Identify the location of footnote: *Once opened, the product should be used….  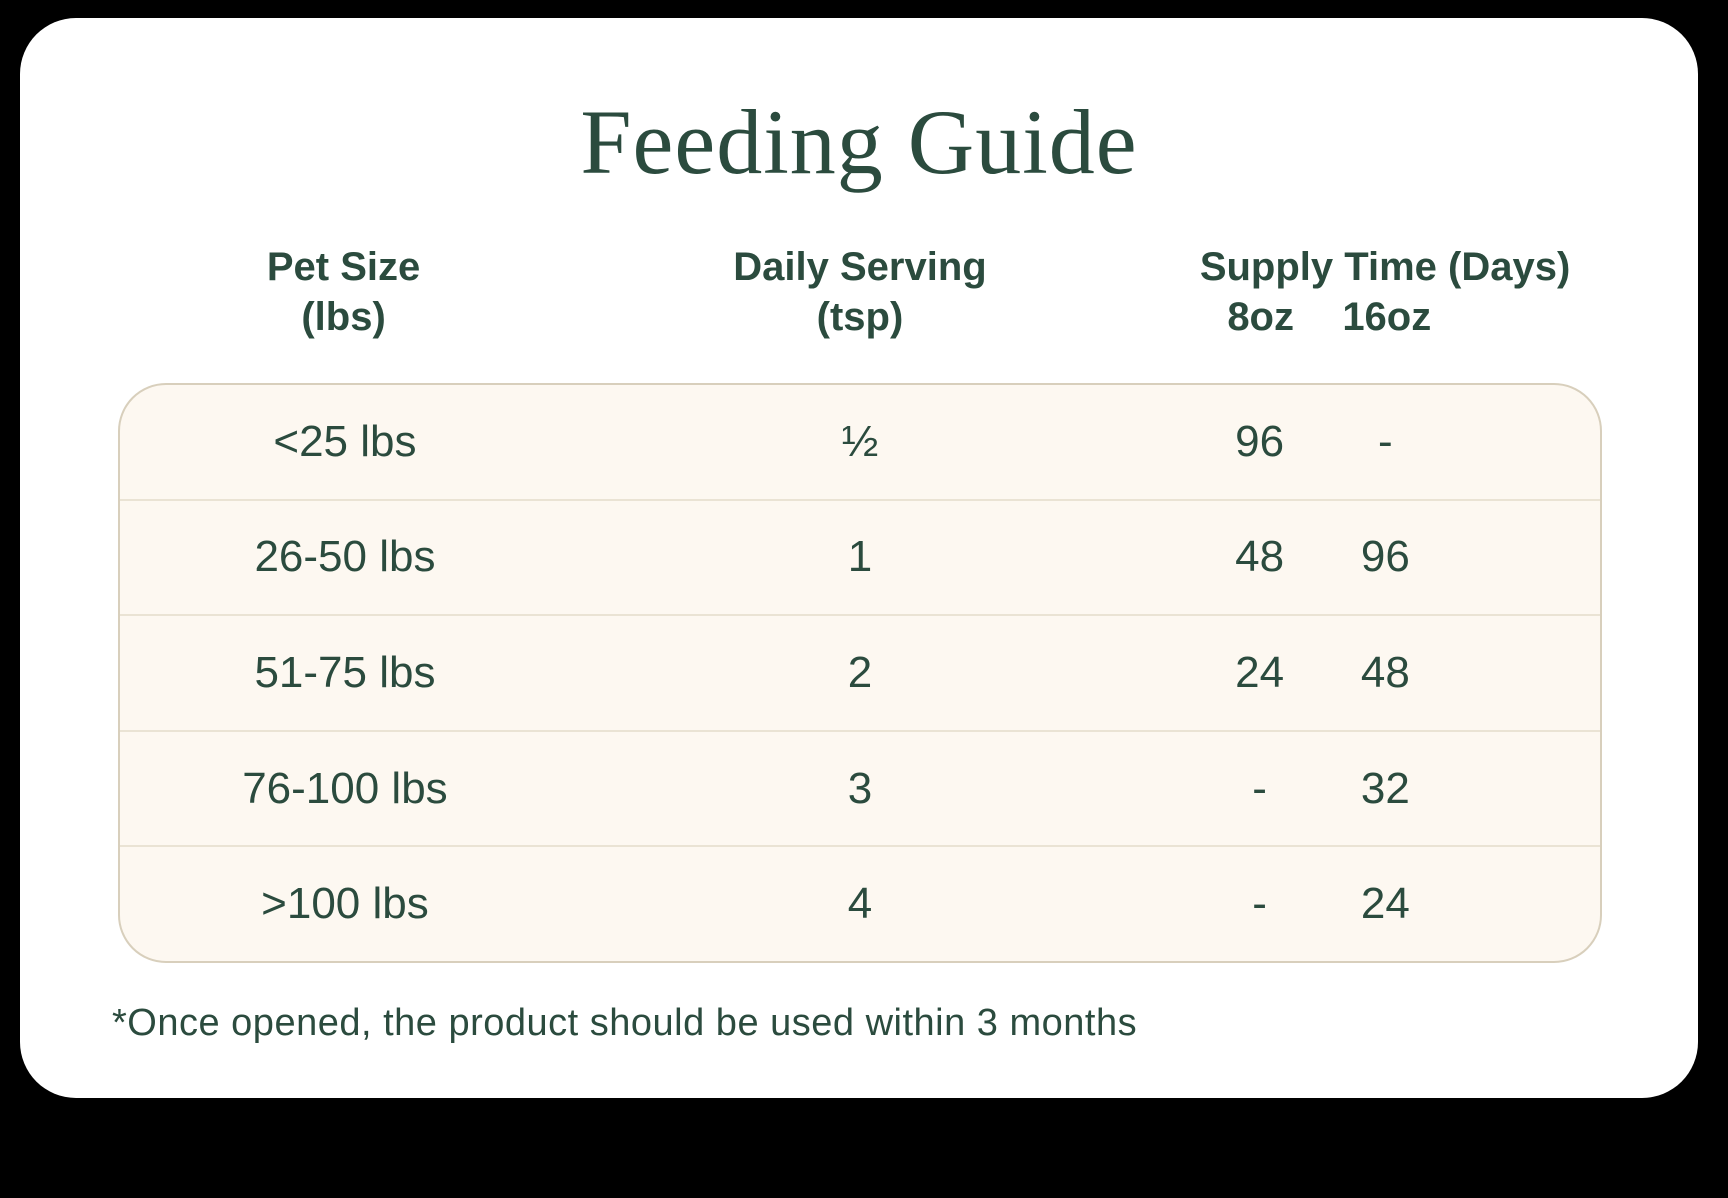
(625, 1023).